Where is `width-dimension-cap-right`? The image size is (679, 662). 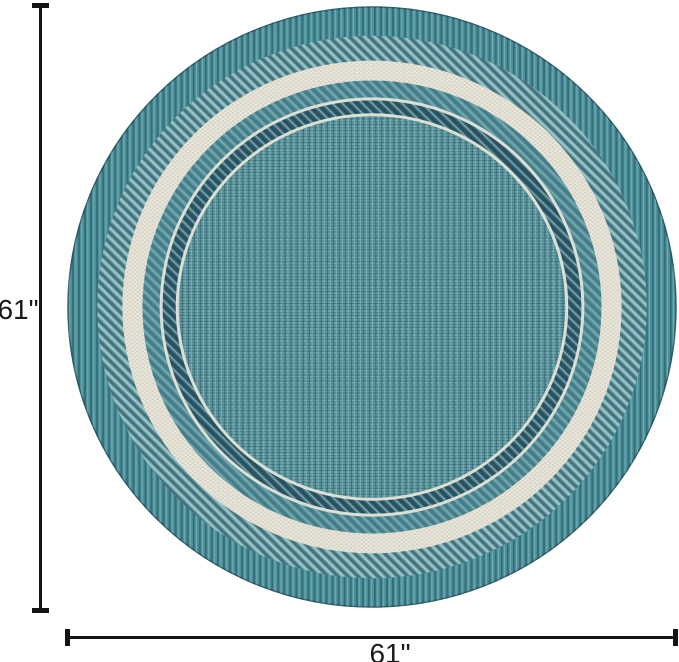 width-dimension-cap-right is located at coordinates (675, 637).